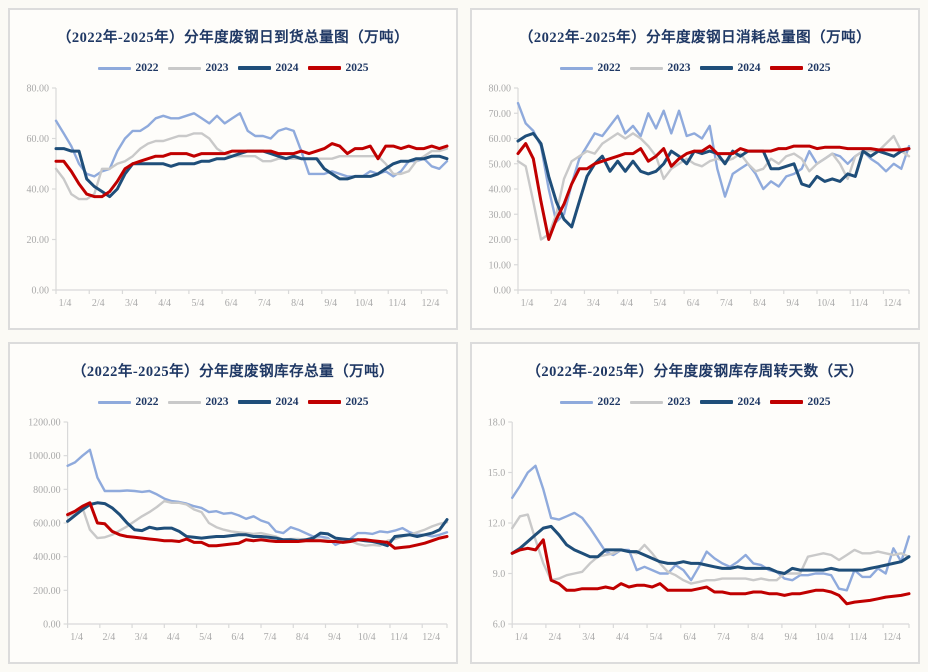  Describe the element at coordinates (500, 215) in the screenshot. I see `y-tick-label: 30.00` at that location.